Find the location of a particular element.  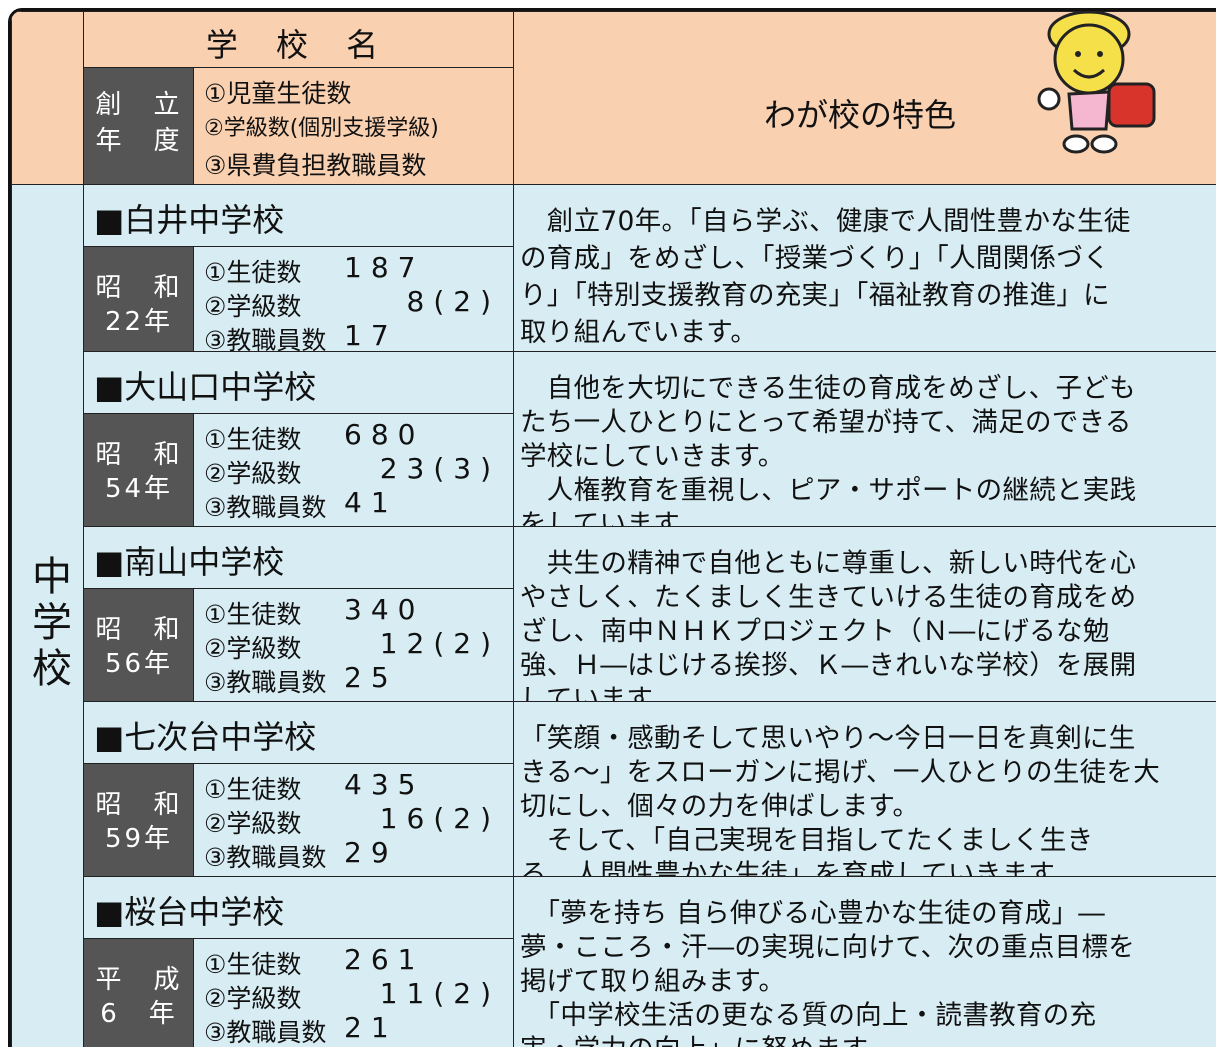

school-name-cell: ■大山口中学校 is located at coordinates (299, 383).